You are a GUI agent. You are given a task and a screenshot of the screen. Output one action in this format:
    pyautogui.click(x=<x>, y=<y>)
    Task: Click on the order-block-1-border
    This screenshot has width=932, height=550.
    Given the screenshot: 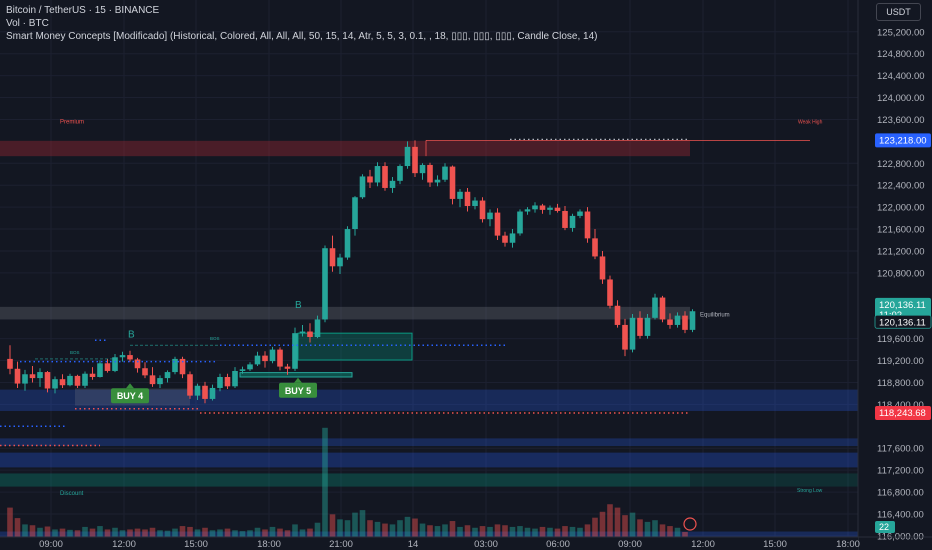 What is the action you would take?
    pyautogui.click(x=355, y=346)
    